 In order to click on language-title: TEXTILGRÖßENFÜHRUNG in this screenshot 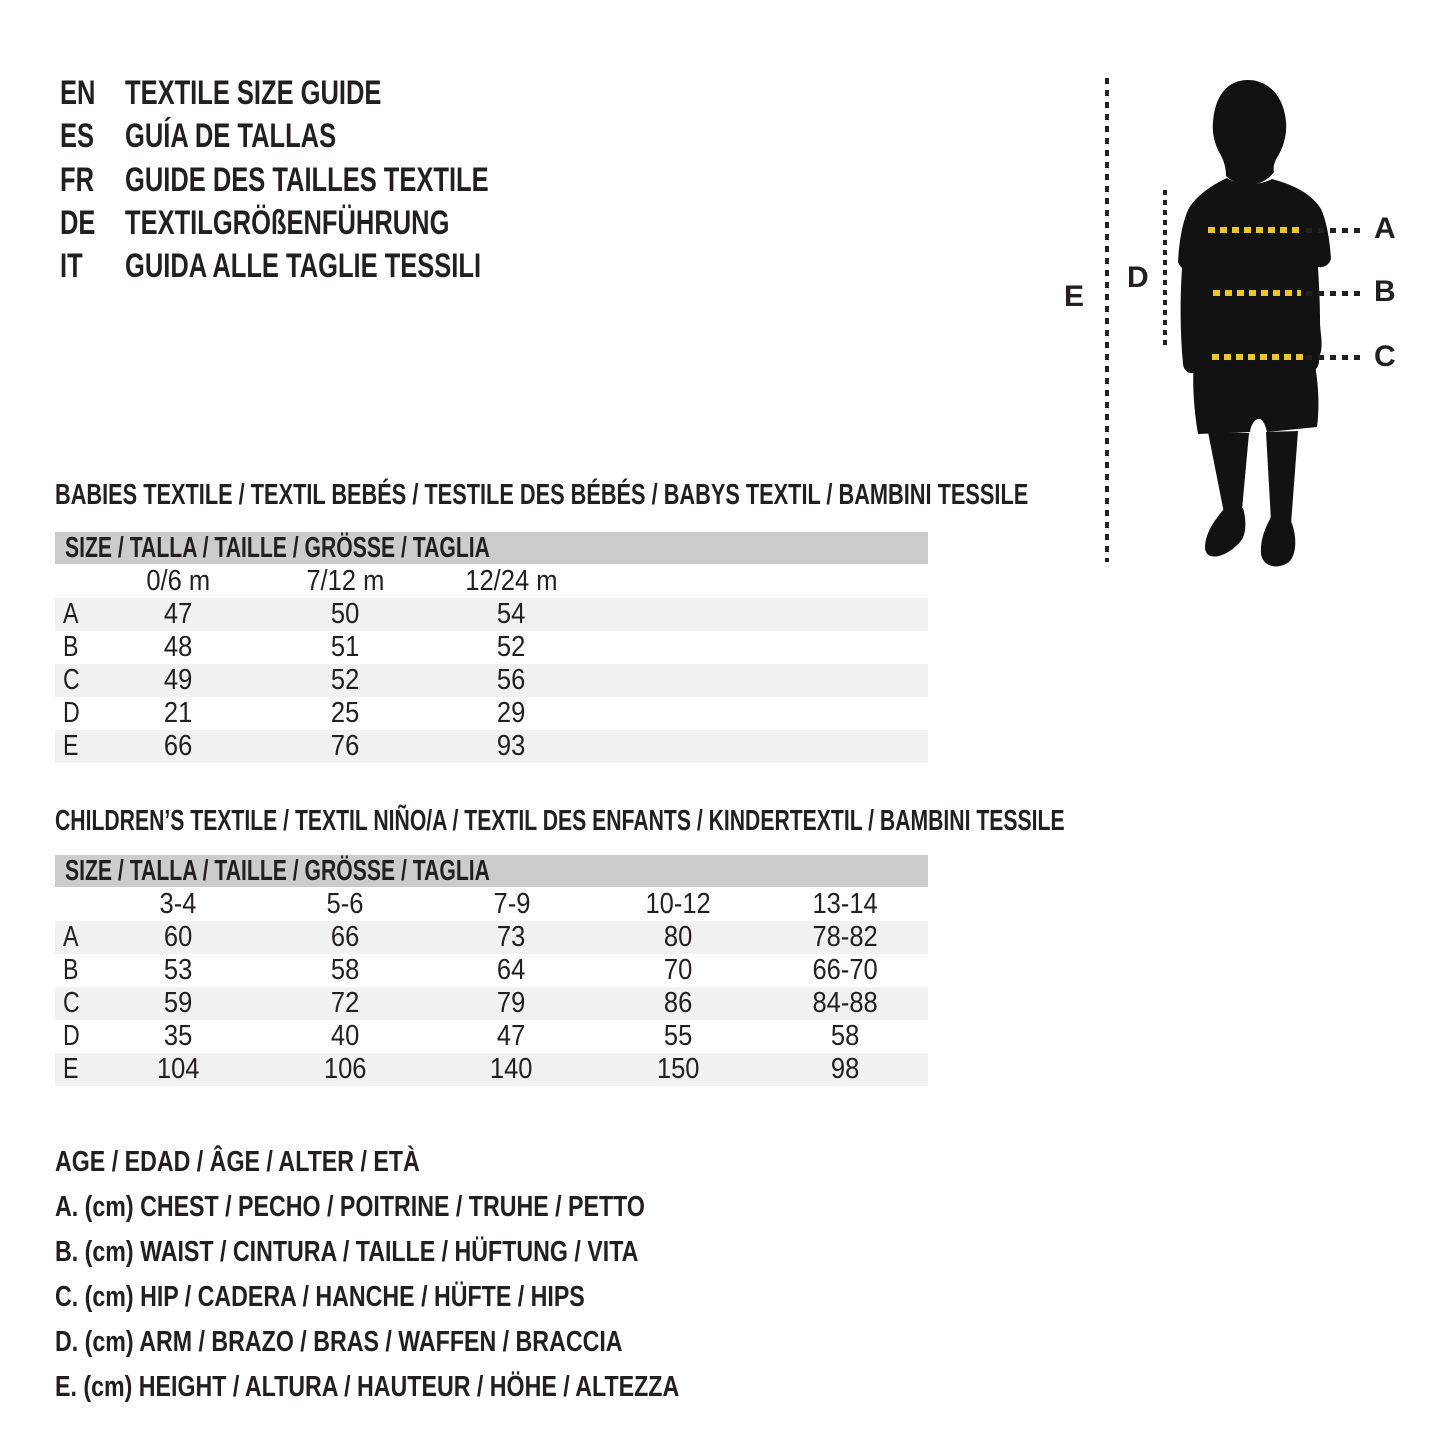, I will do `click(287, 223)`.